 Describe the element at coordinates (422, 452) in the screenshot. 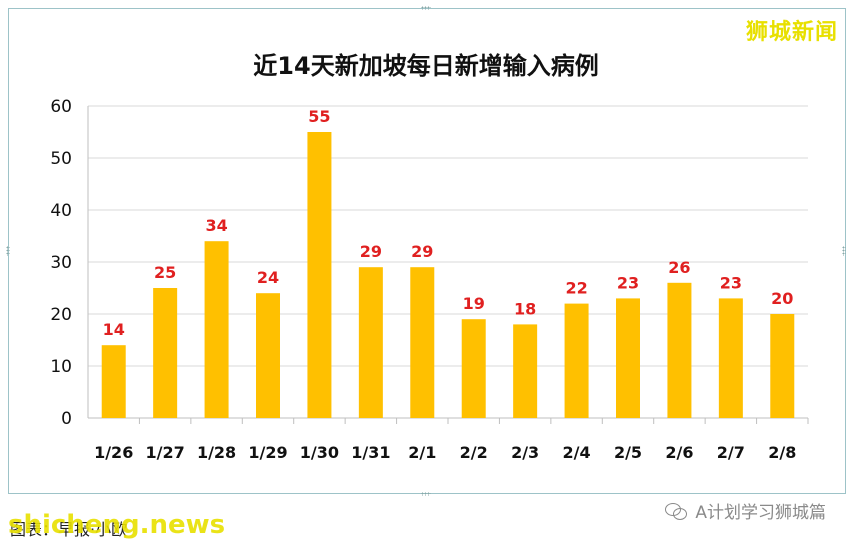

I see `x-tick-label: 2/1` at that location.